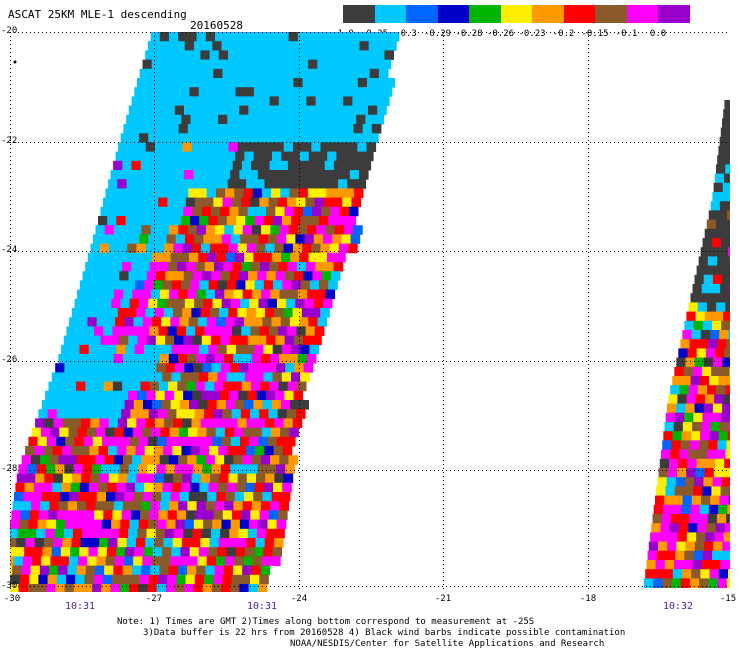 The width and height of the screenshot is (740, 650). I want to click on legend-swatch, so click(579, 14).